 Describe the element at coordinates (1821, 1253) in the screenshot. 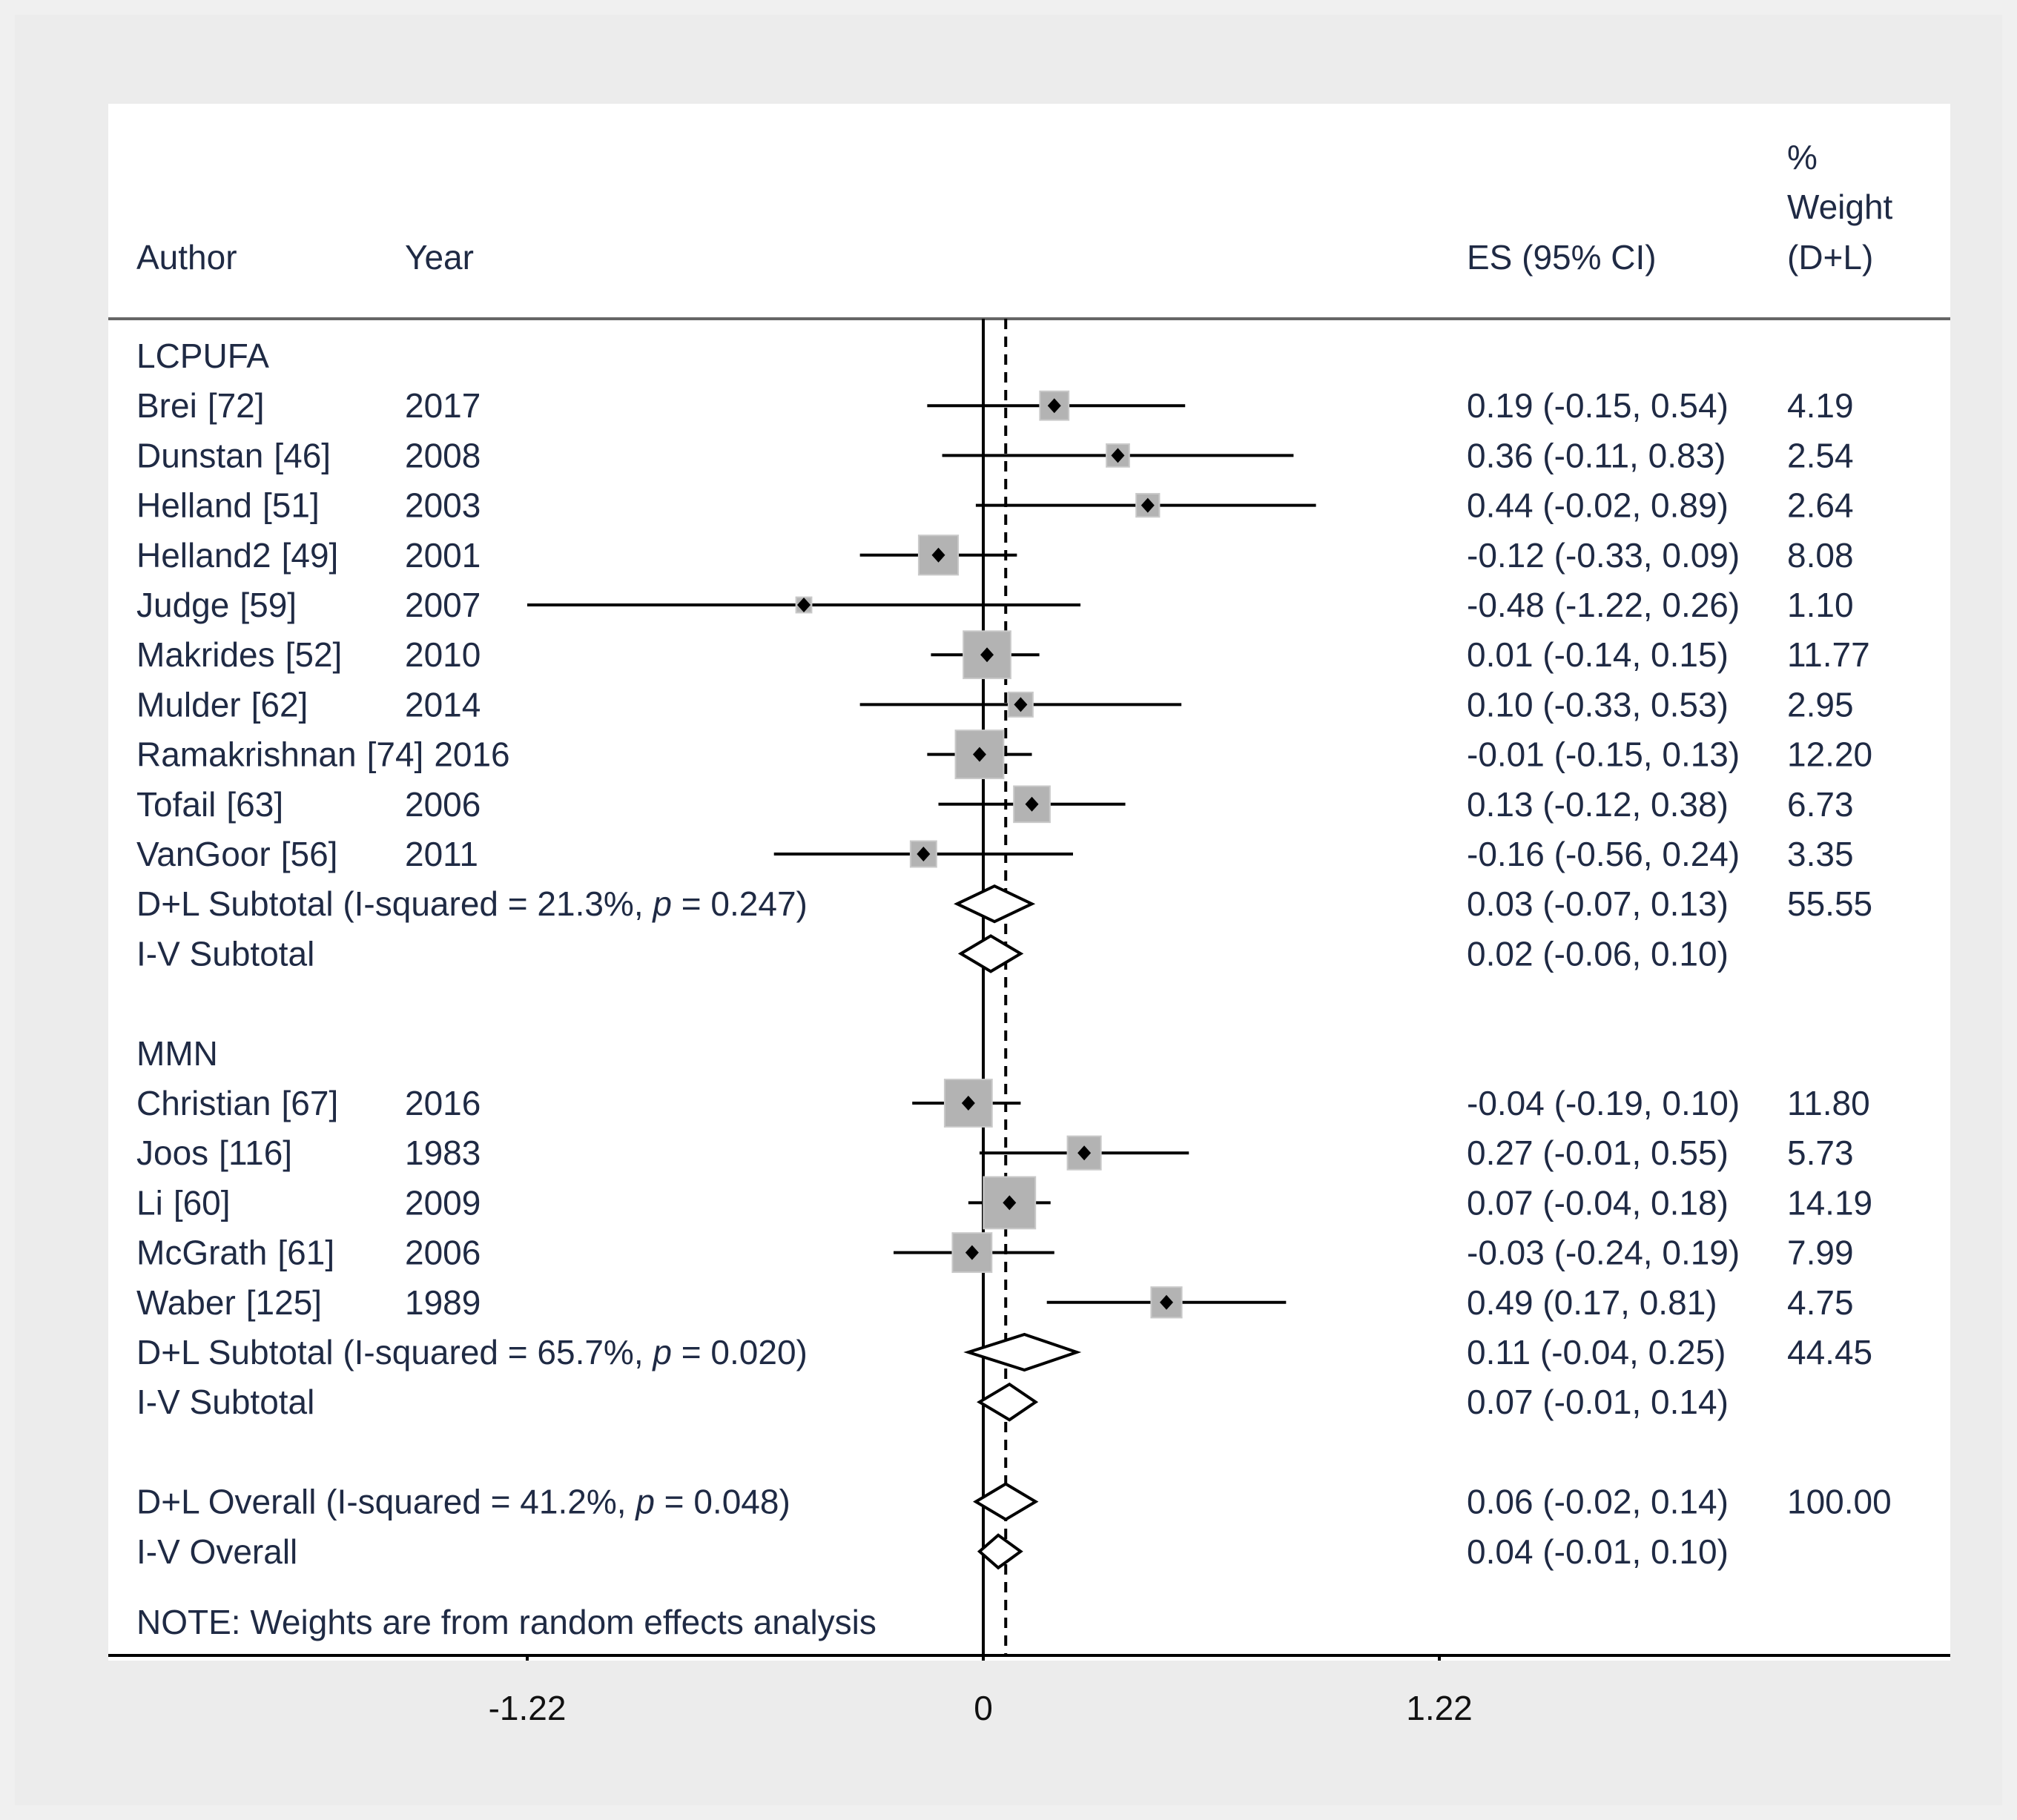

I see `study-weight: 7.99` at that location.